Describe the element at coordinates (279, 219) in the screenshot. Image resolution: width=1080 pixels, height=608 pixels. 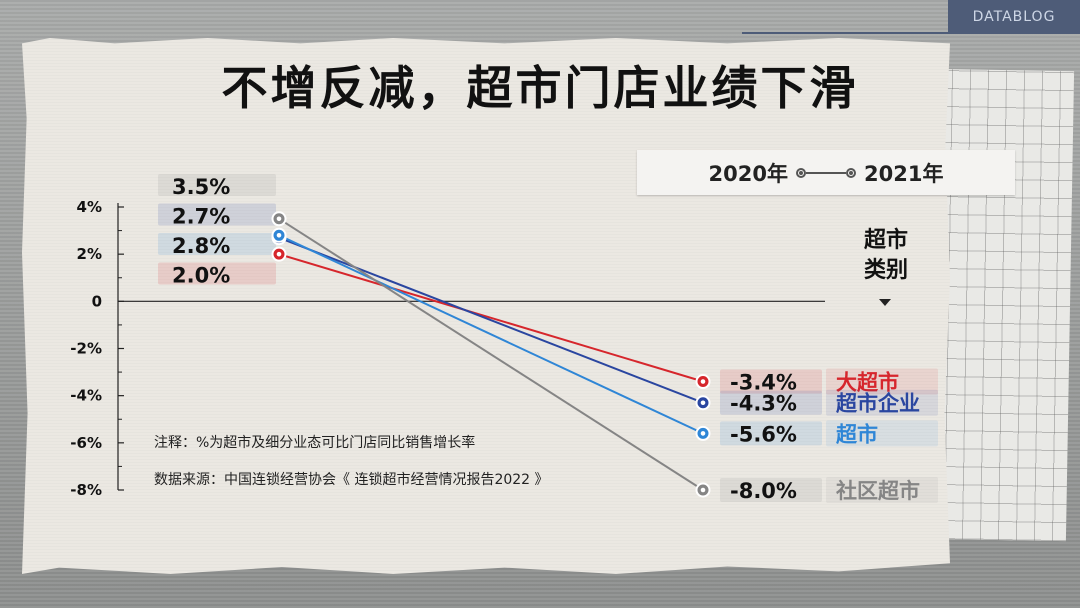
I see `marker-2020-社区超市-center` at that location.